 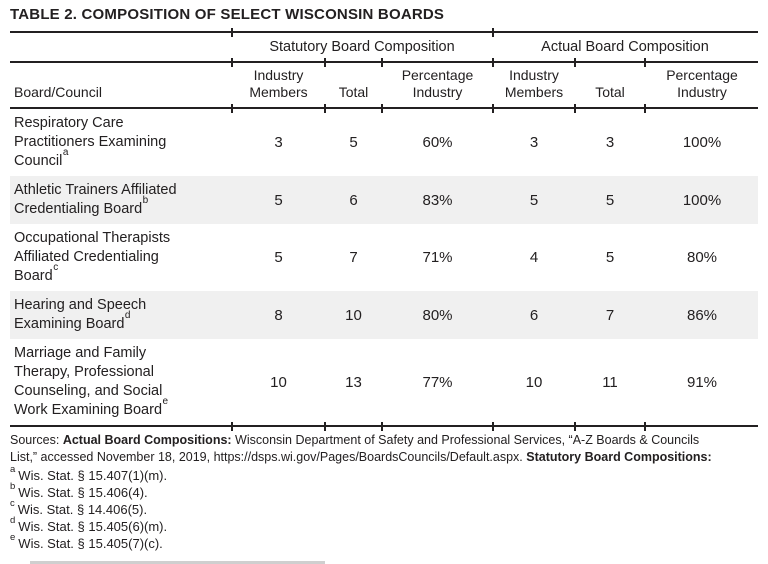 I want to click on cropped-content-artifact, so click(x=177, y=562).